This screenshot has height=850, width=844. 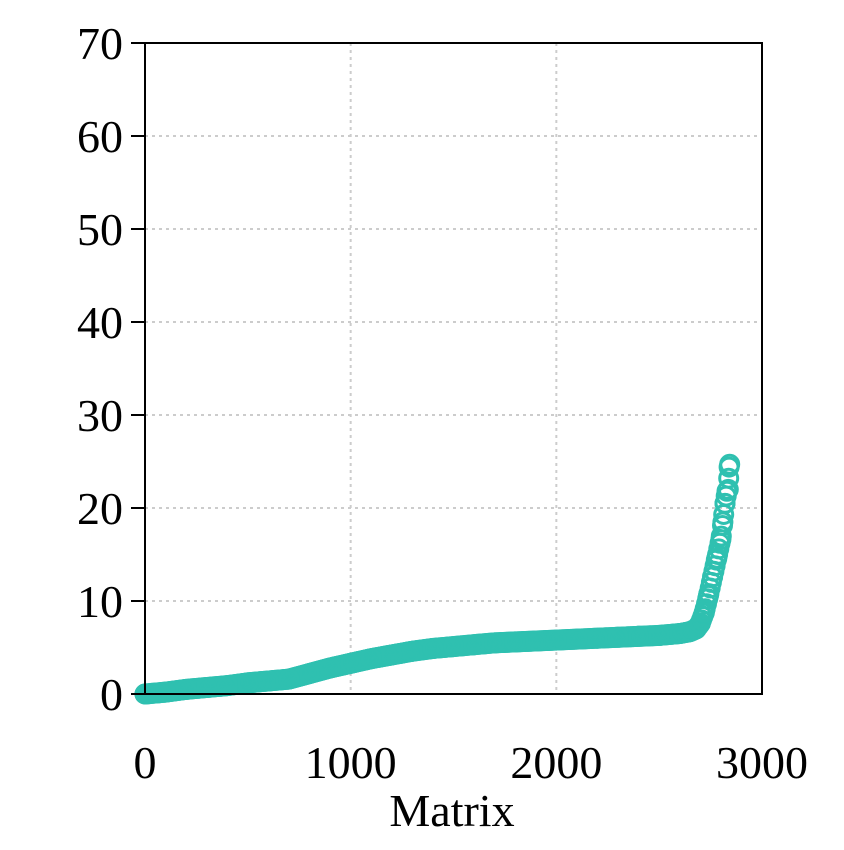 I want to click on y-tick-label: 70, so click(x=100, y=43).